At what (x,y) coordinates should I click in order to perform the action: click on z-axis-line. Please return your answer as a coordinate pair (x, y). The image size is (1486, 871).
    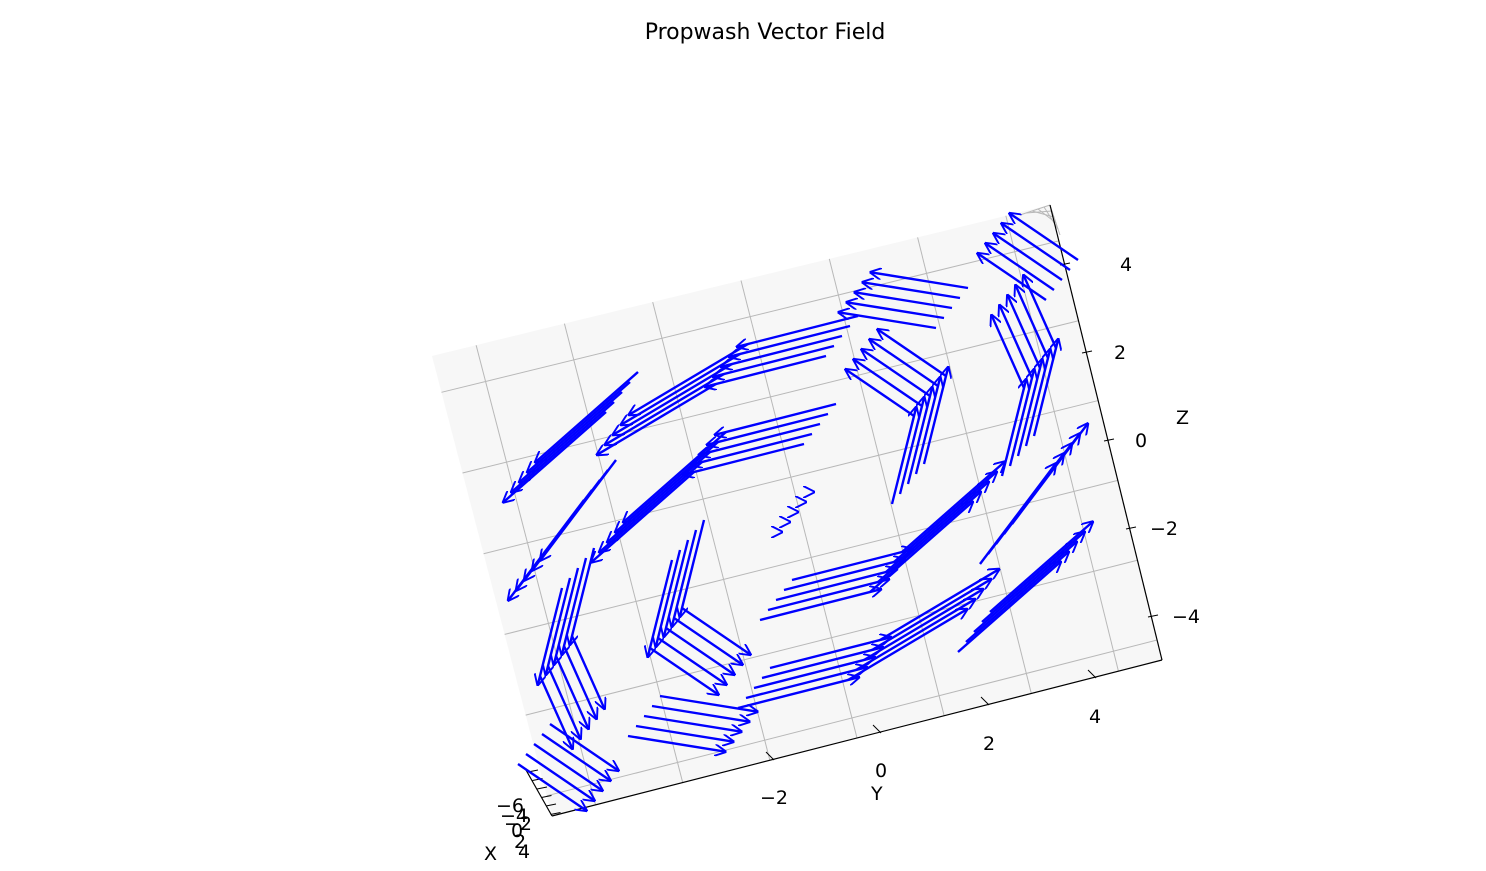
    Looking at the image, I should click on (1106, 432).